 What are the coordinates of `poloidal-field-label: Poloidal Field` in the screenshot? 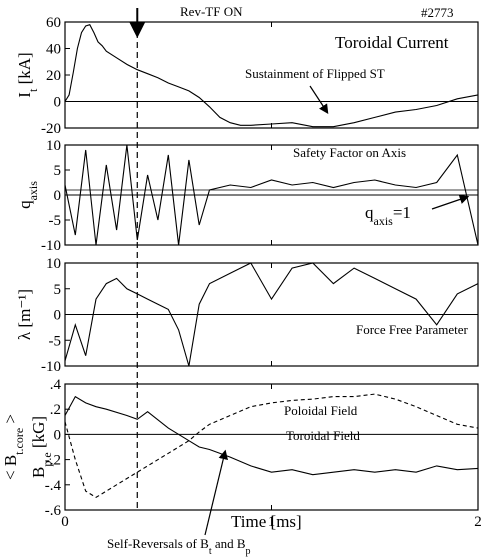 It's located at (321, 410).